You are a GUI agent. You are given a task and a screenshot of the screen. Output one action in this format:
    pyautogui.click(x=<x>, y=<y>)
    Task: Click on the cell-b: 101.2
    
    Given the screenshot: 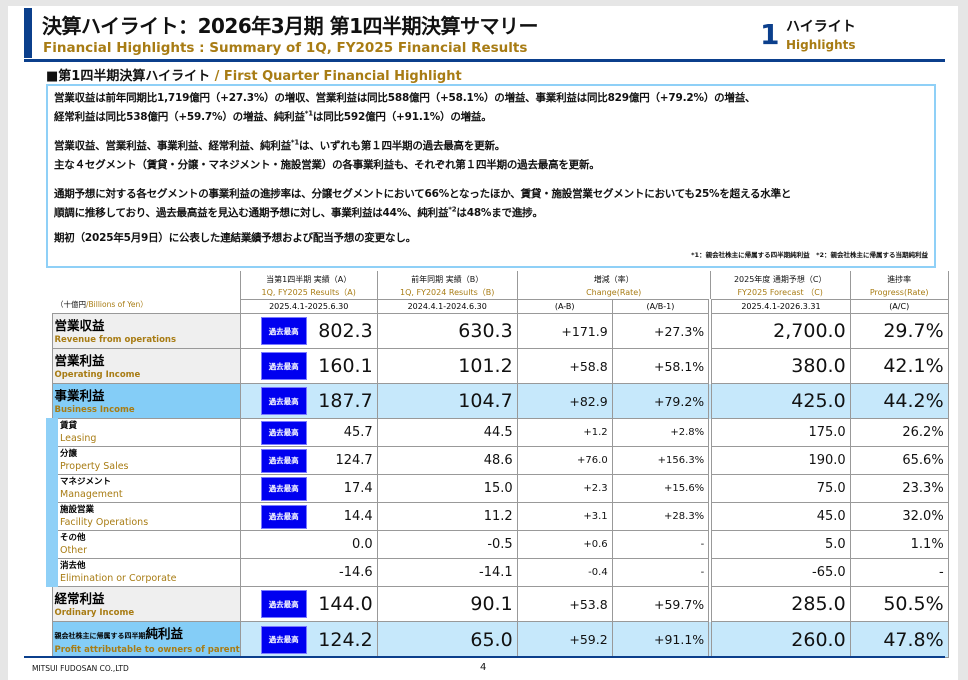 What is the action you would take?
    pyautogui.click(x=447, y=366)
    